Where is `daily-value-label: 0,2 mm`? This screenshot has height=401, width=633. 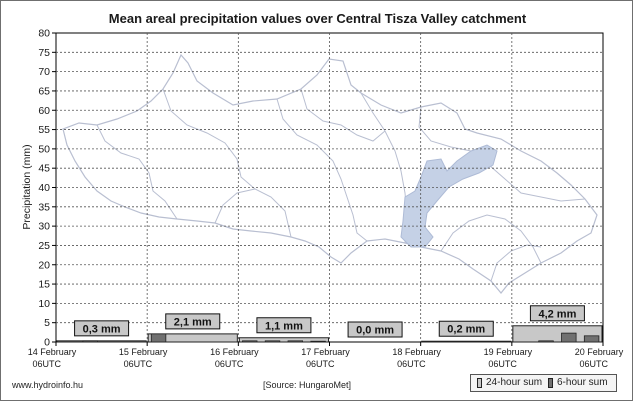
daily-value-label: 0,2 mm is located at coordinates (466, 330).